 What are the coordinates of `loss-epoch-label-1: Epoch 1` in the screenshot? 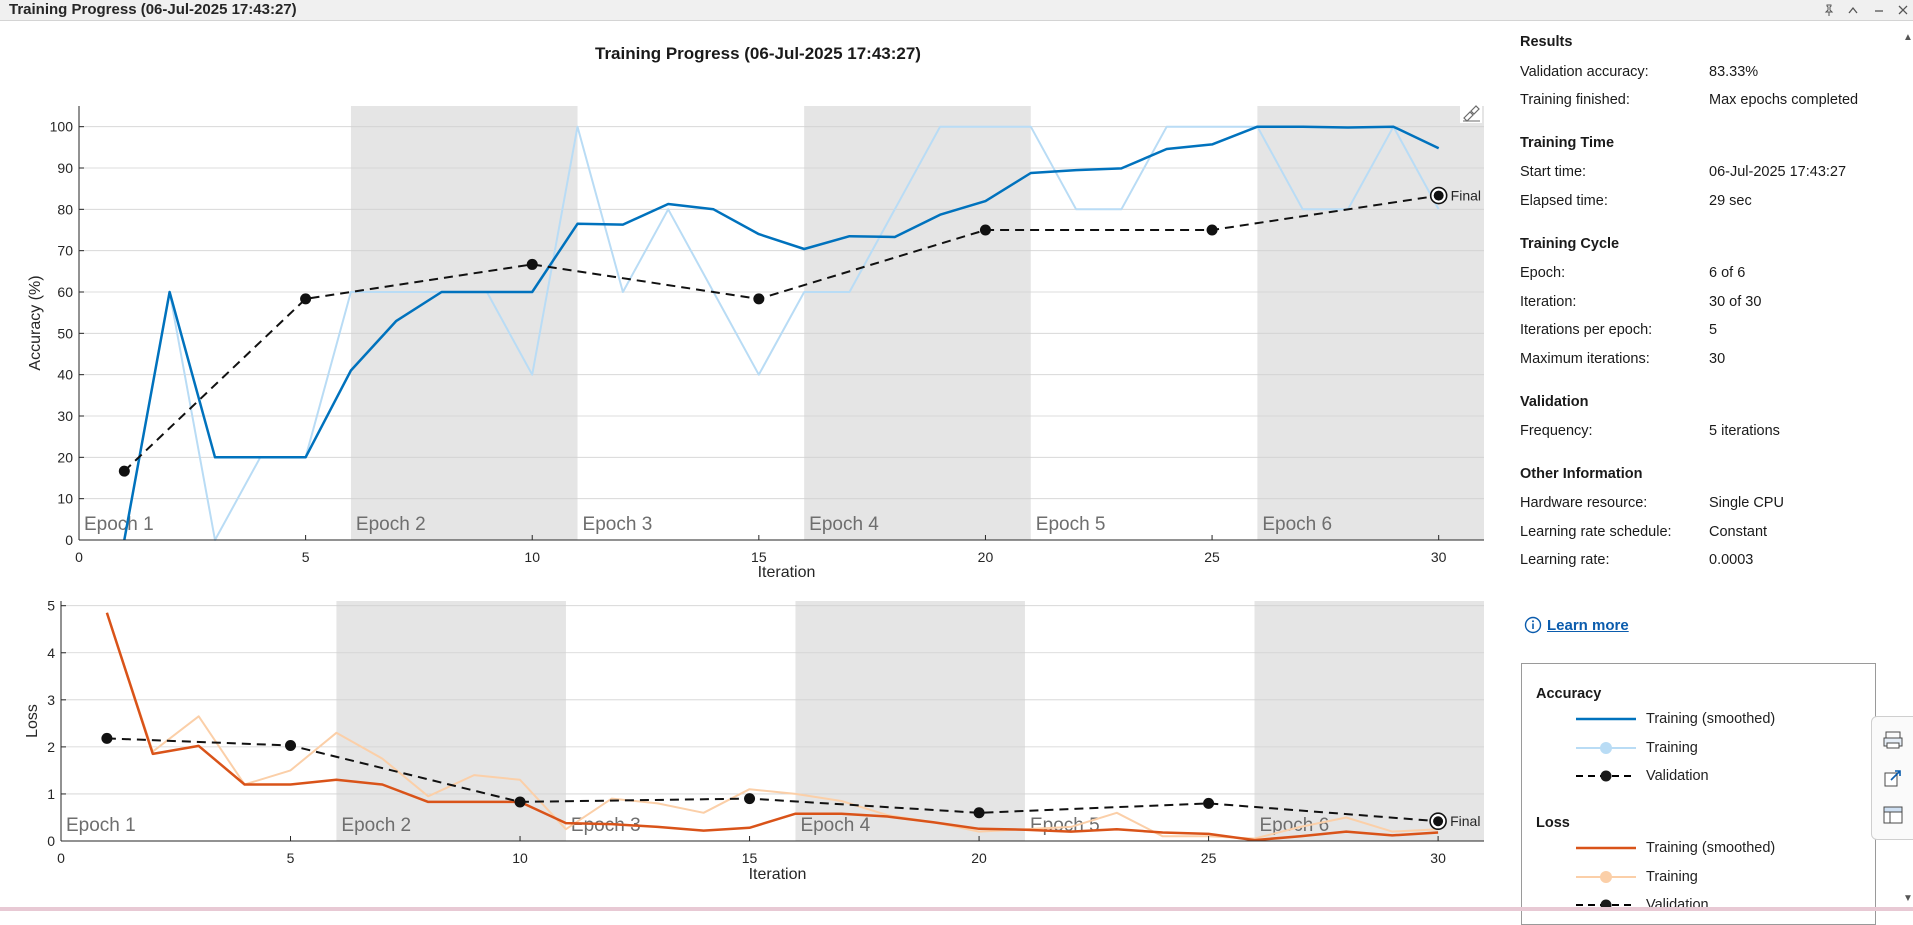 It's located at (101, 825).